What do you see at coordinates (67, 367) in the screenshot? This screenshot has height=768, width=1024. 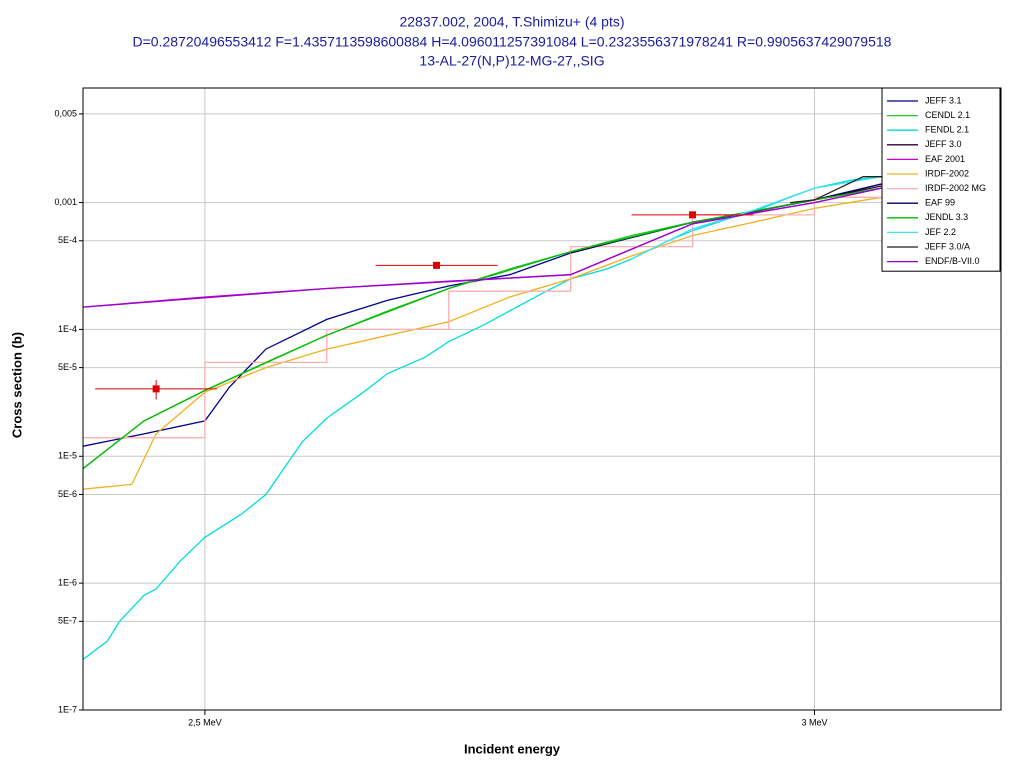 I see `y-tick-label: 5E-5` at bounding box center [67, 367].